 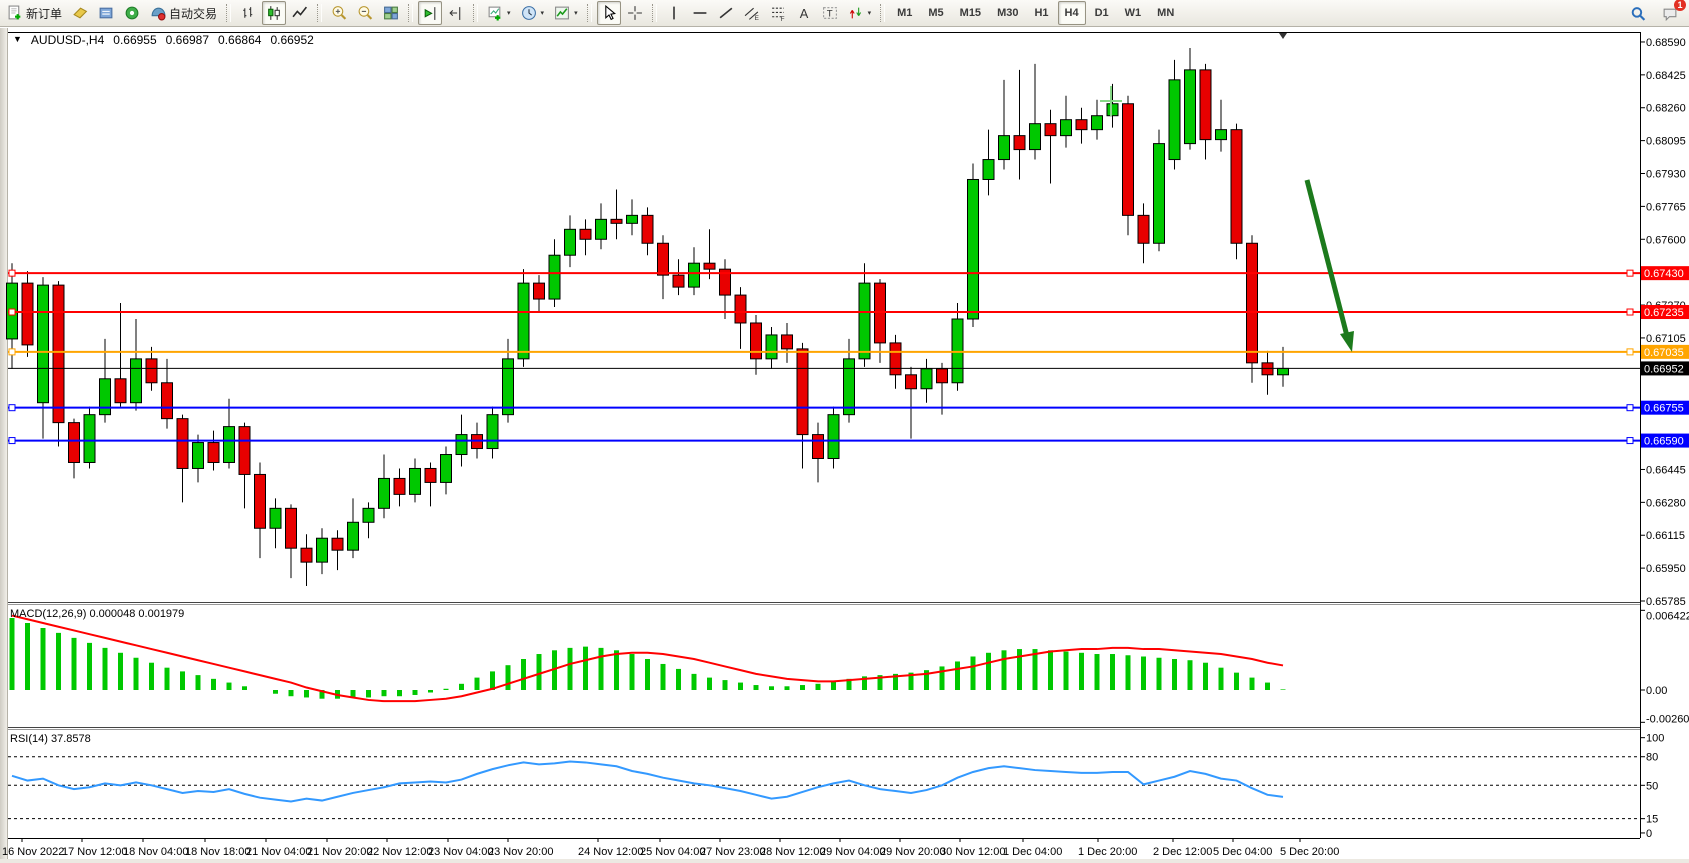 I want to click on toolbar-group, so click(x=274, y=13).